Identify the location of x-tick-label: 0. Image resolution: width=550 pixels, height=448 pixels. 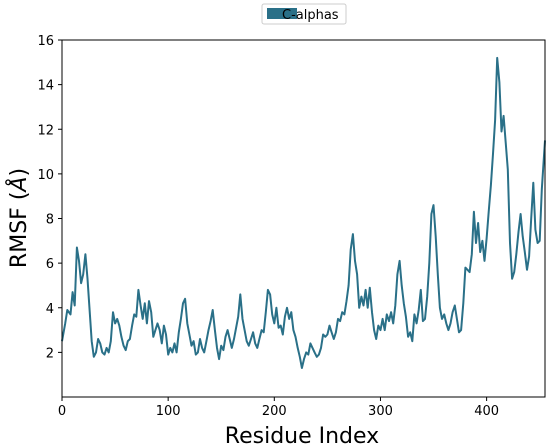
(62, 411).